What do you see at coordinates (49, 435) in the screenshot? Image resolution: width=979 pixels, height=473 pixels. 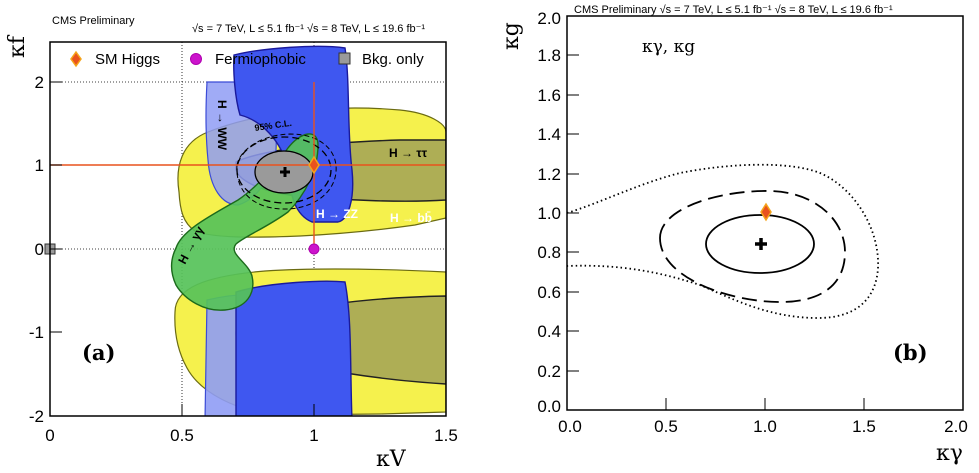 I see `xtick-a-0: 0` at bounding box center [49, 435].